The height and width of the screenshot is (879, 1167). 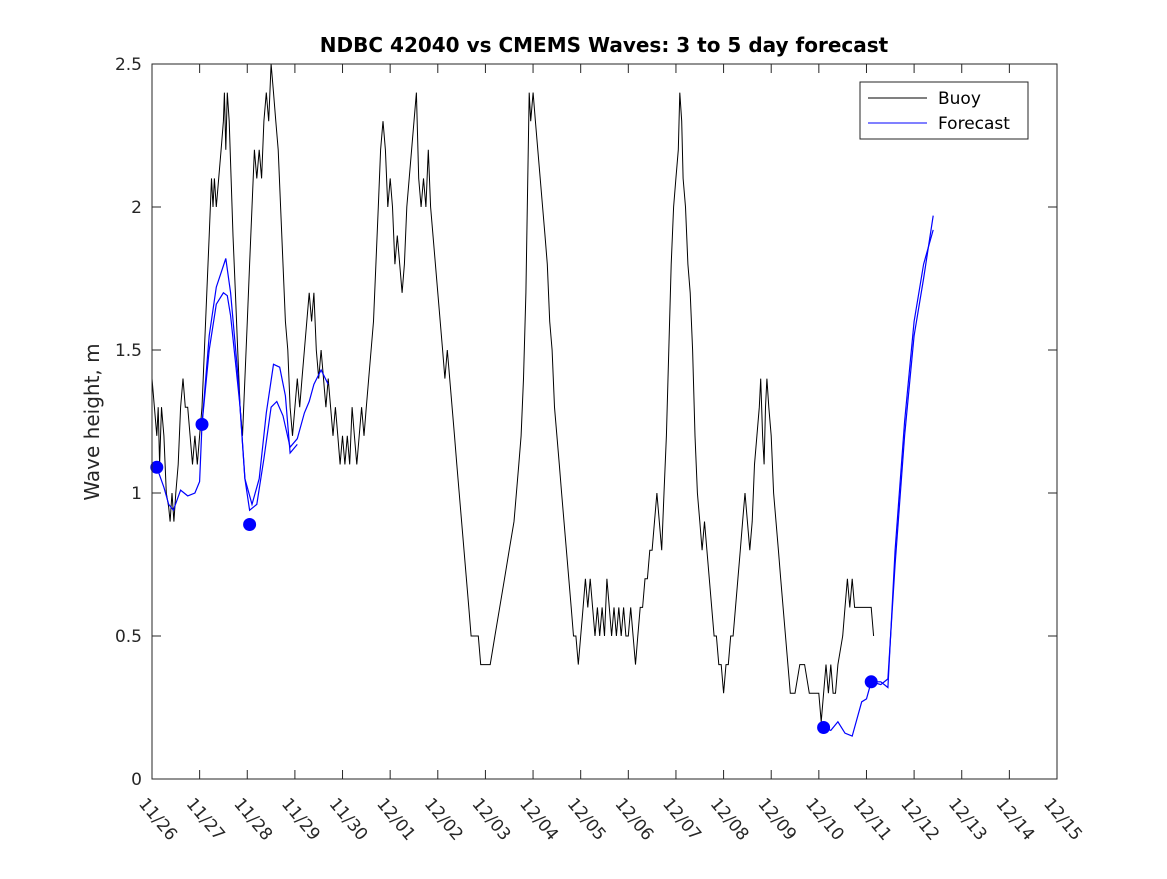 I want to click on x-tick-label: 12/11, so click(x=872, y=819).